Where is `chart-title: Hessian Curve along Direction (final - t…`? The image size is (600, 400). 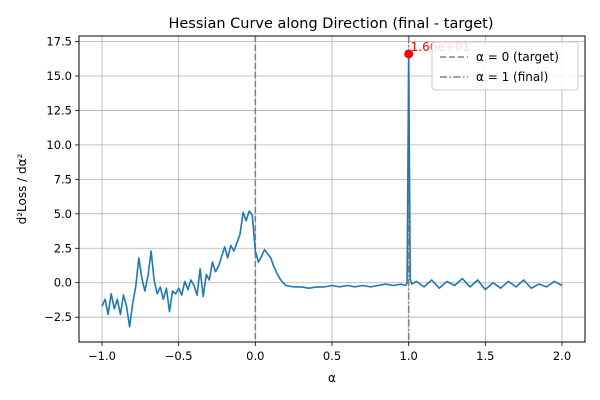
chart-title: Hessian Curve along Direction (final - t… is located at coordinates (330, 24).